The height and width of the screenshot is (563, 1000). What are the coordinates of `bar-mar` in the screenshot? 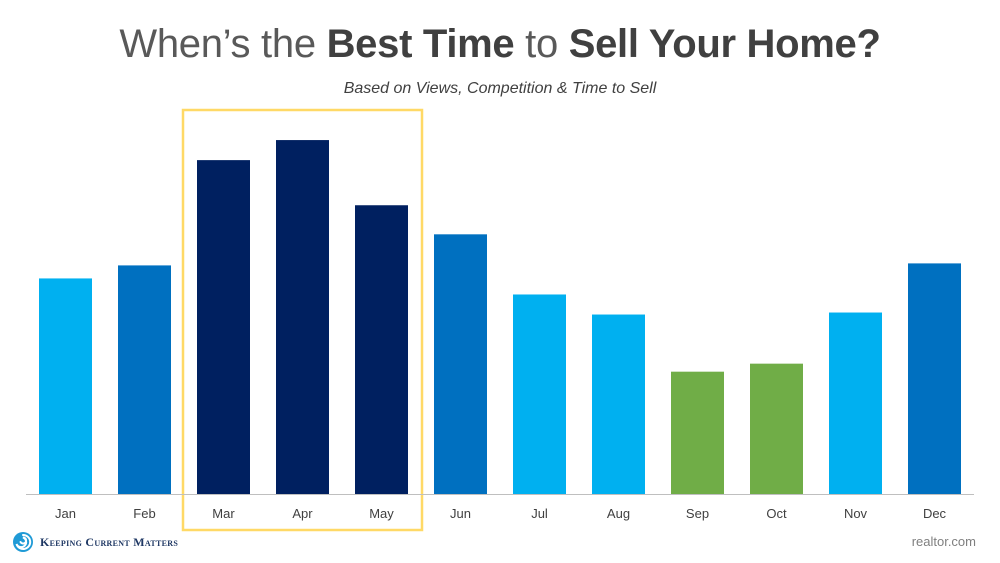 It's located at (223, 327).